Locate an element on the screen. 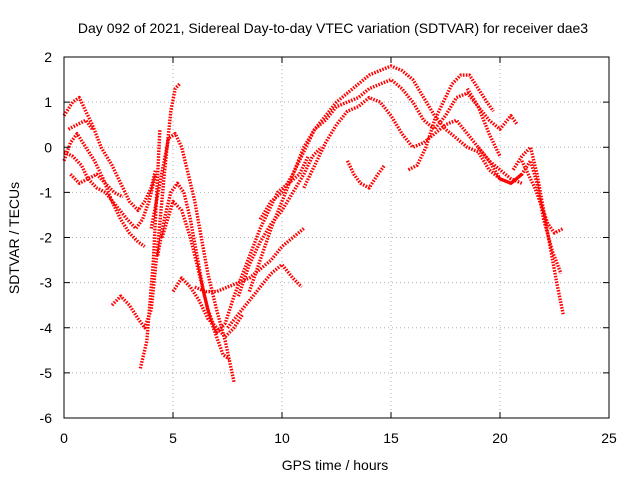  y-tick-label: -6 is located at coordinates (46, 418).